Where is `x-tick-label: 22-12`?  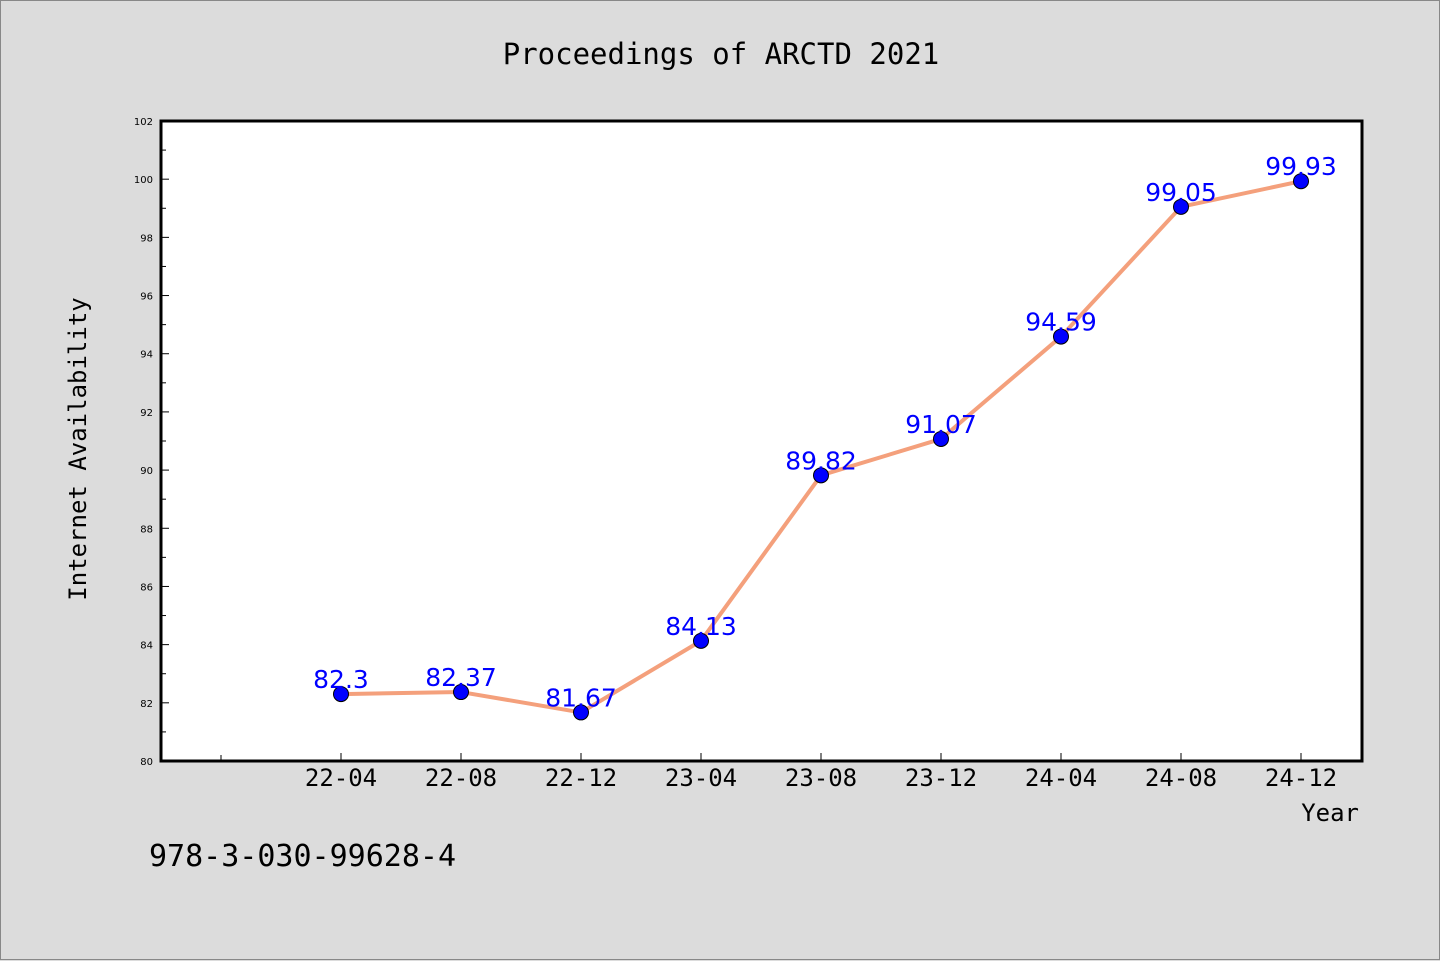 x-tick-label: 22-12 is located at coordinates (581, 778).